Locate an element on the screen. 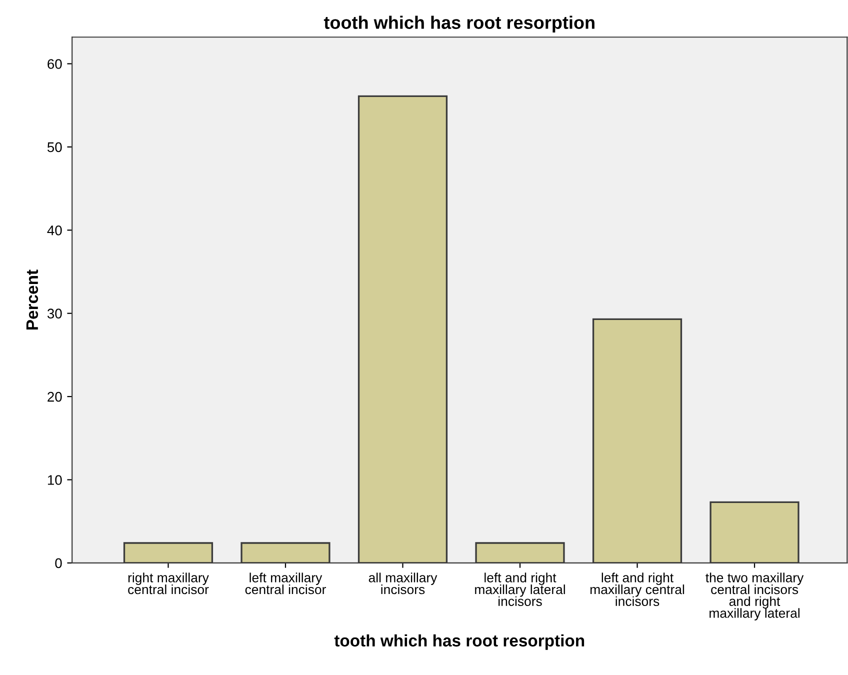 This screenshot has width=848, height=675. y-tick-label: 60 is located at coordinates (55, 64).